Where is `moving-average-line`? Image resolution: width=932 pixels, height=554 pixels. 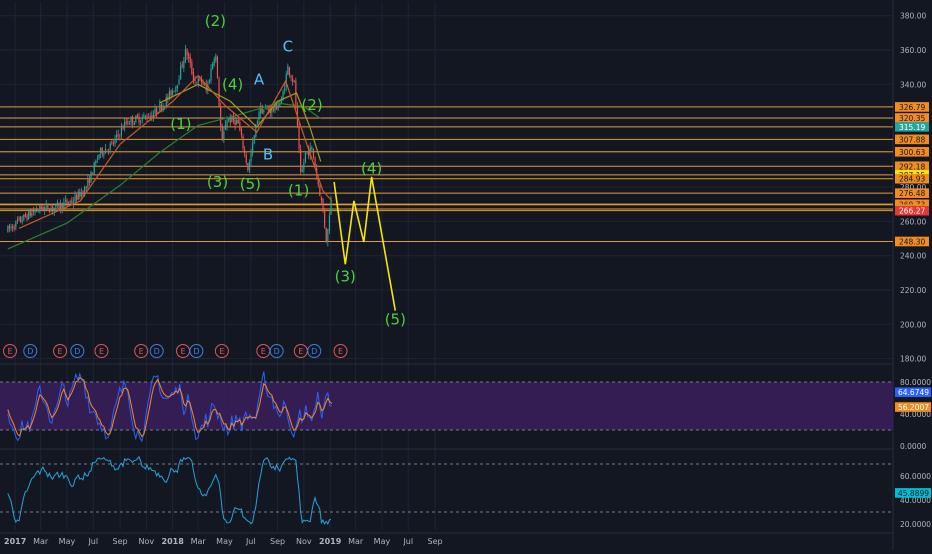
moving-average-line is located at coordinates (164, 176).